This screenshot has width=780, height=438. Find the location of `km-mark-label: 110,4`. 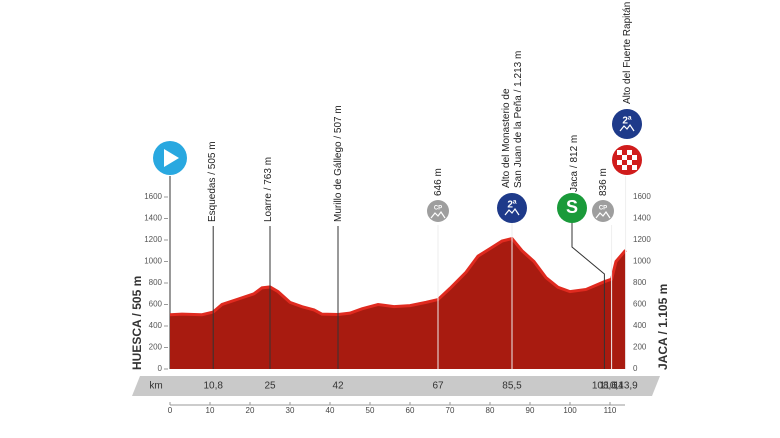

km-mark-label: 110,4 is located at coordinates (611, 386).